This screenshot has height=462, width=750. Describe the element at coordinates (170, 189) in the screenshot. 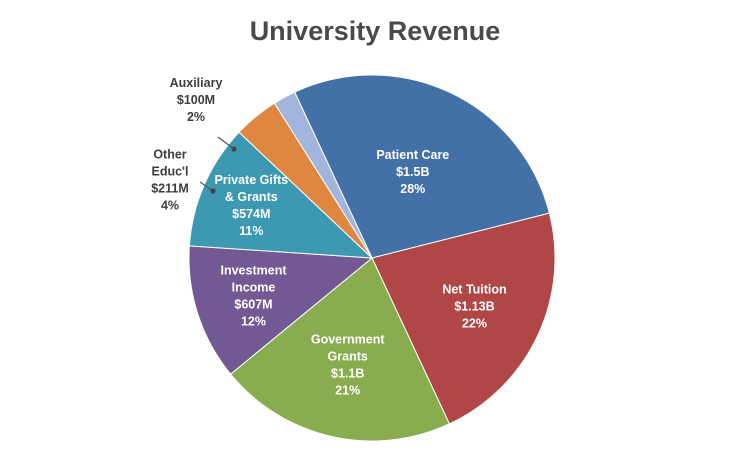

I see `slice-amount: $211M` at that location.